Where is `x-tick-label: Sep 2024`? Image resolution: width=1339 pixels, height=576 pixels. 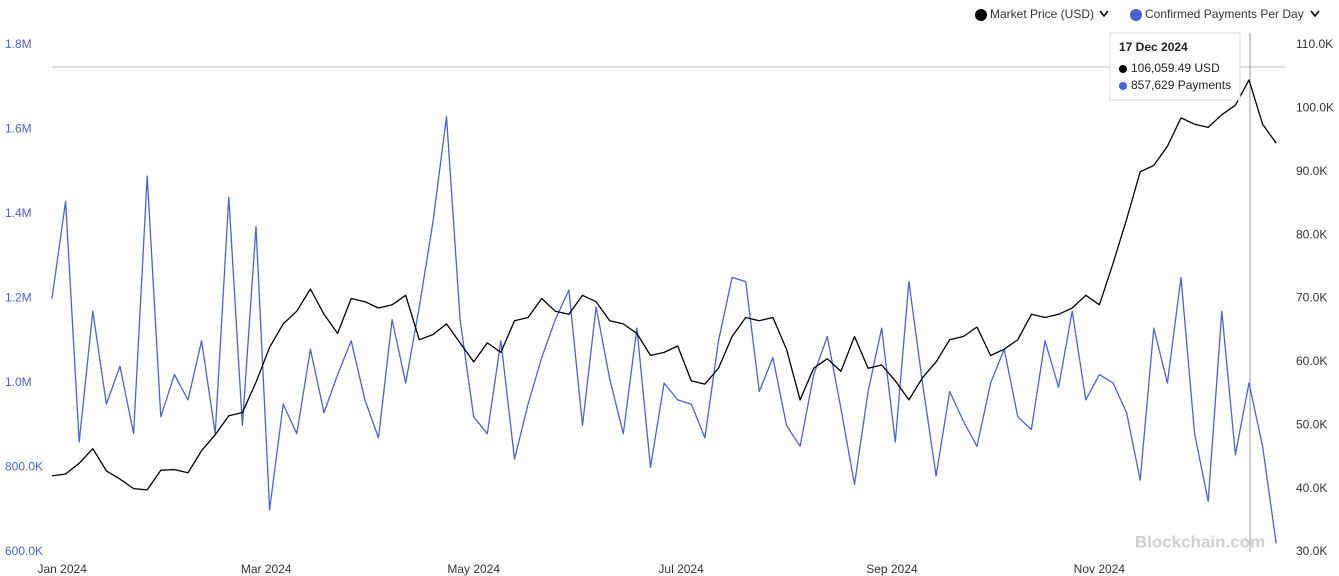
x-tick-label: Sep 2024 is located at coordinates (892, 569).